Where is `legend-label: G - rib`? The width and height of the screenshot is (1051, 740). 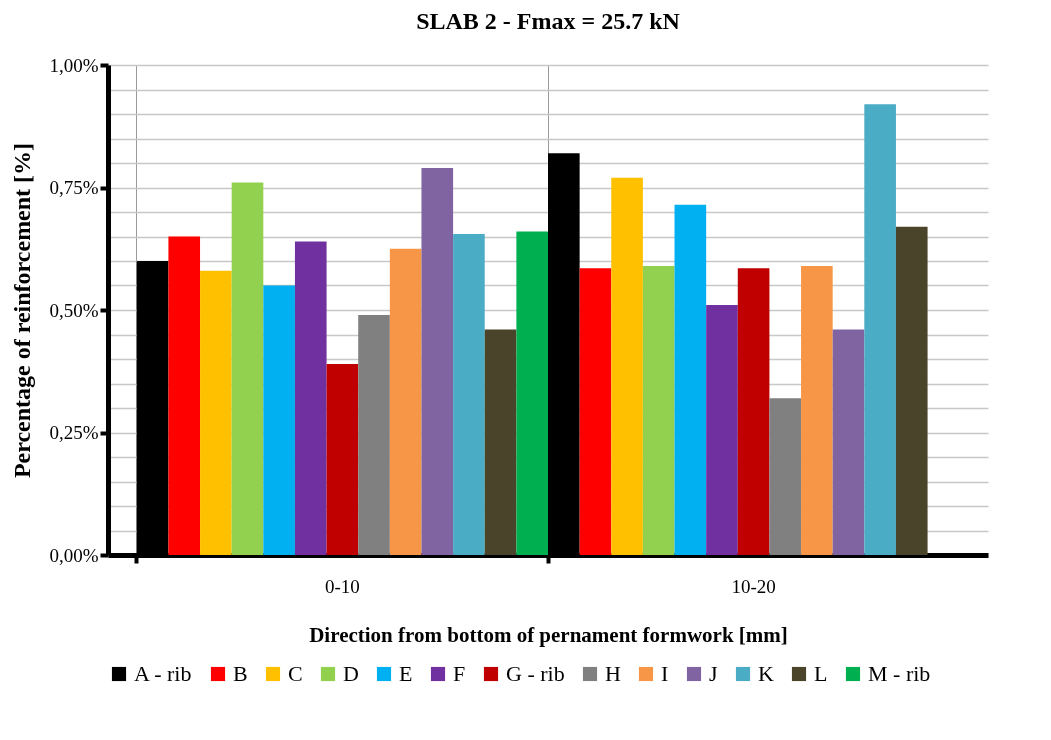 legend-label: G - rib is located at coordinates (535, 673).